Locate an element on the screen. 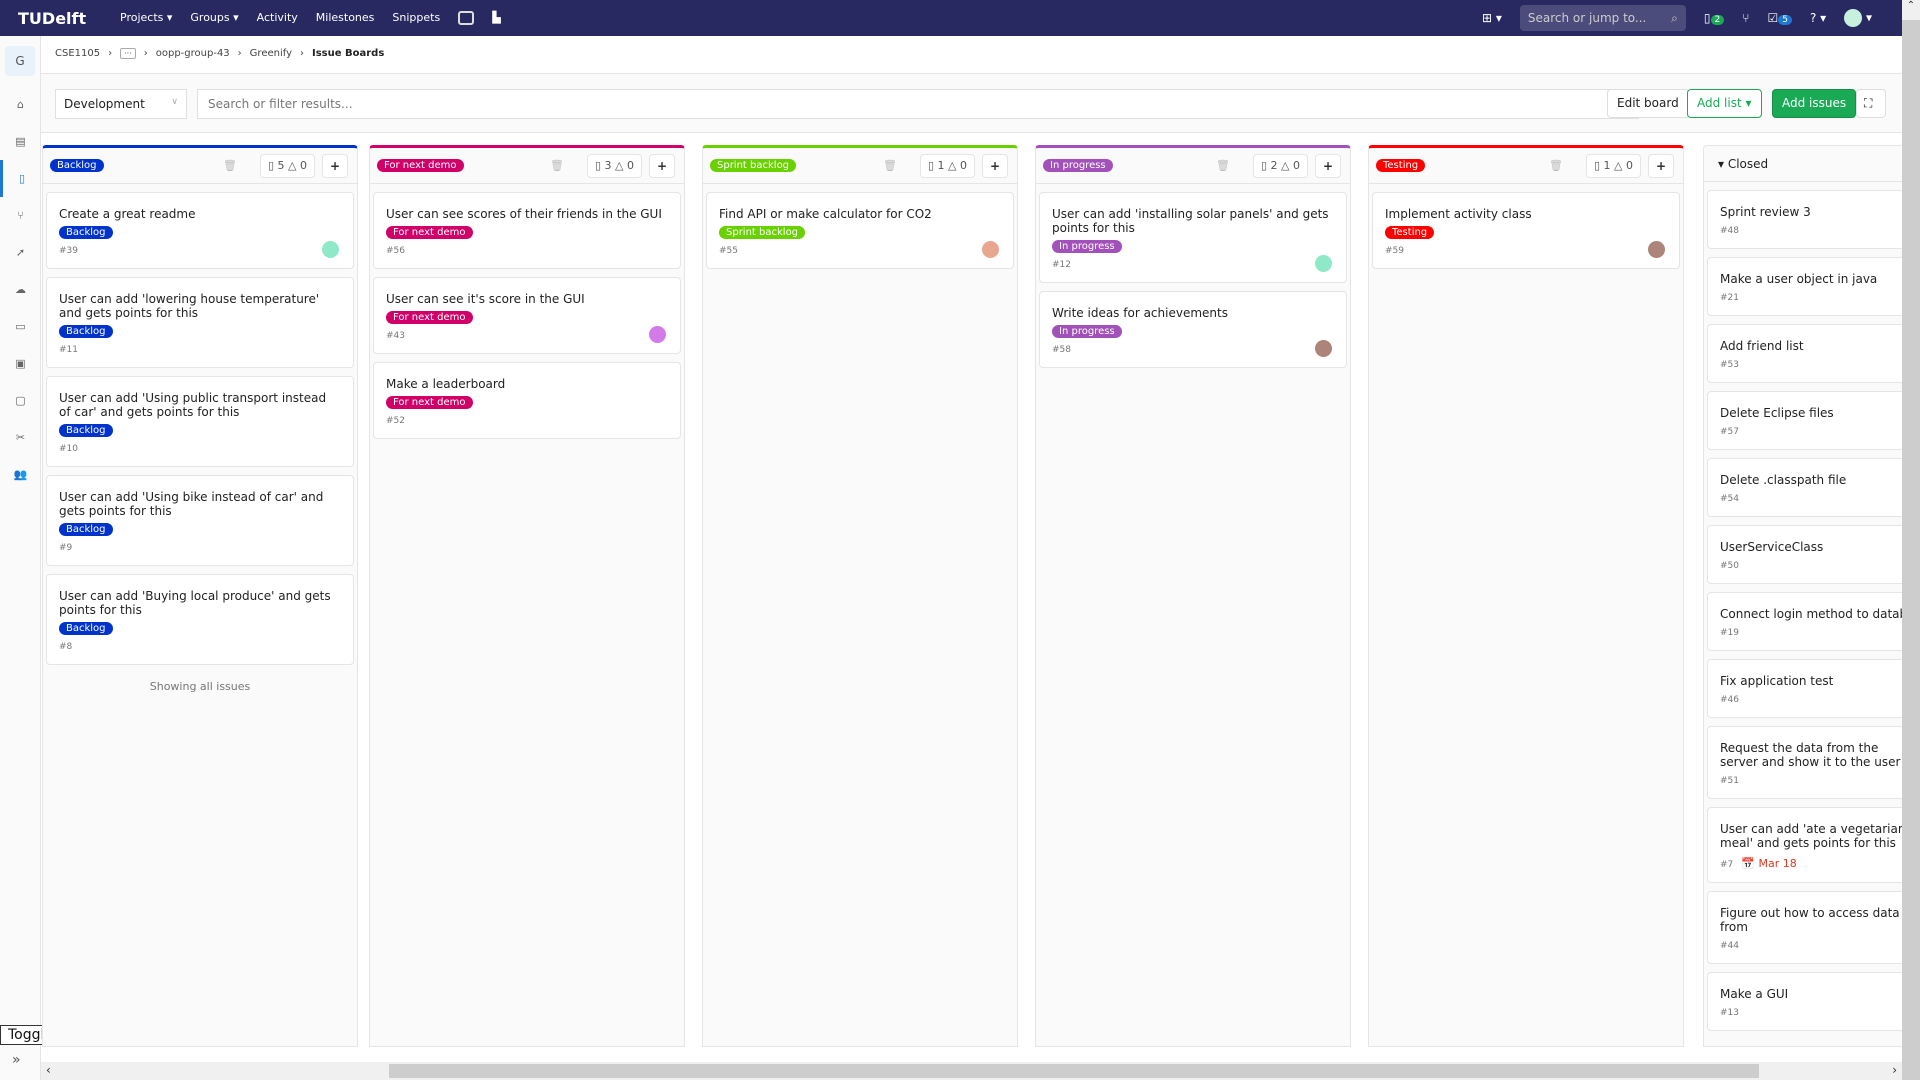 This screenshot has width=1920, height=1080. issue-card: Make a leaderboard For next demo #52 is located at coordinates (527, 400).